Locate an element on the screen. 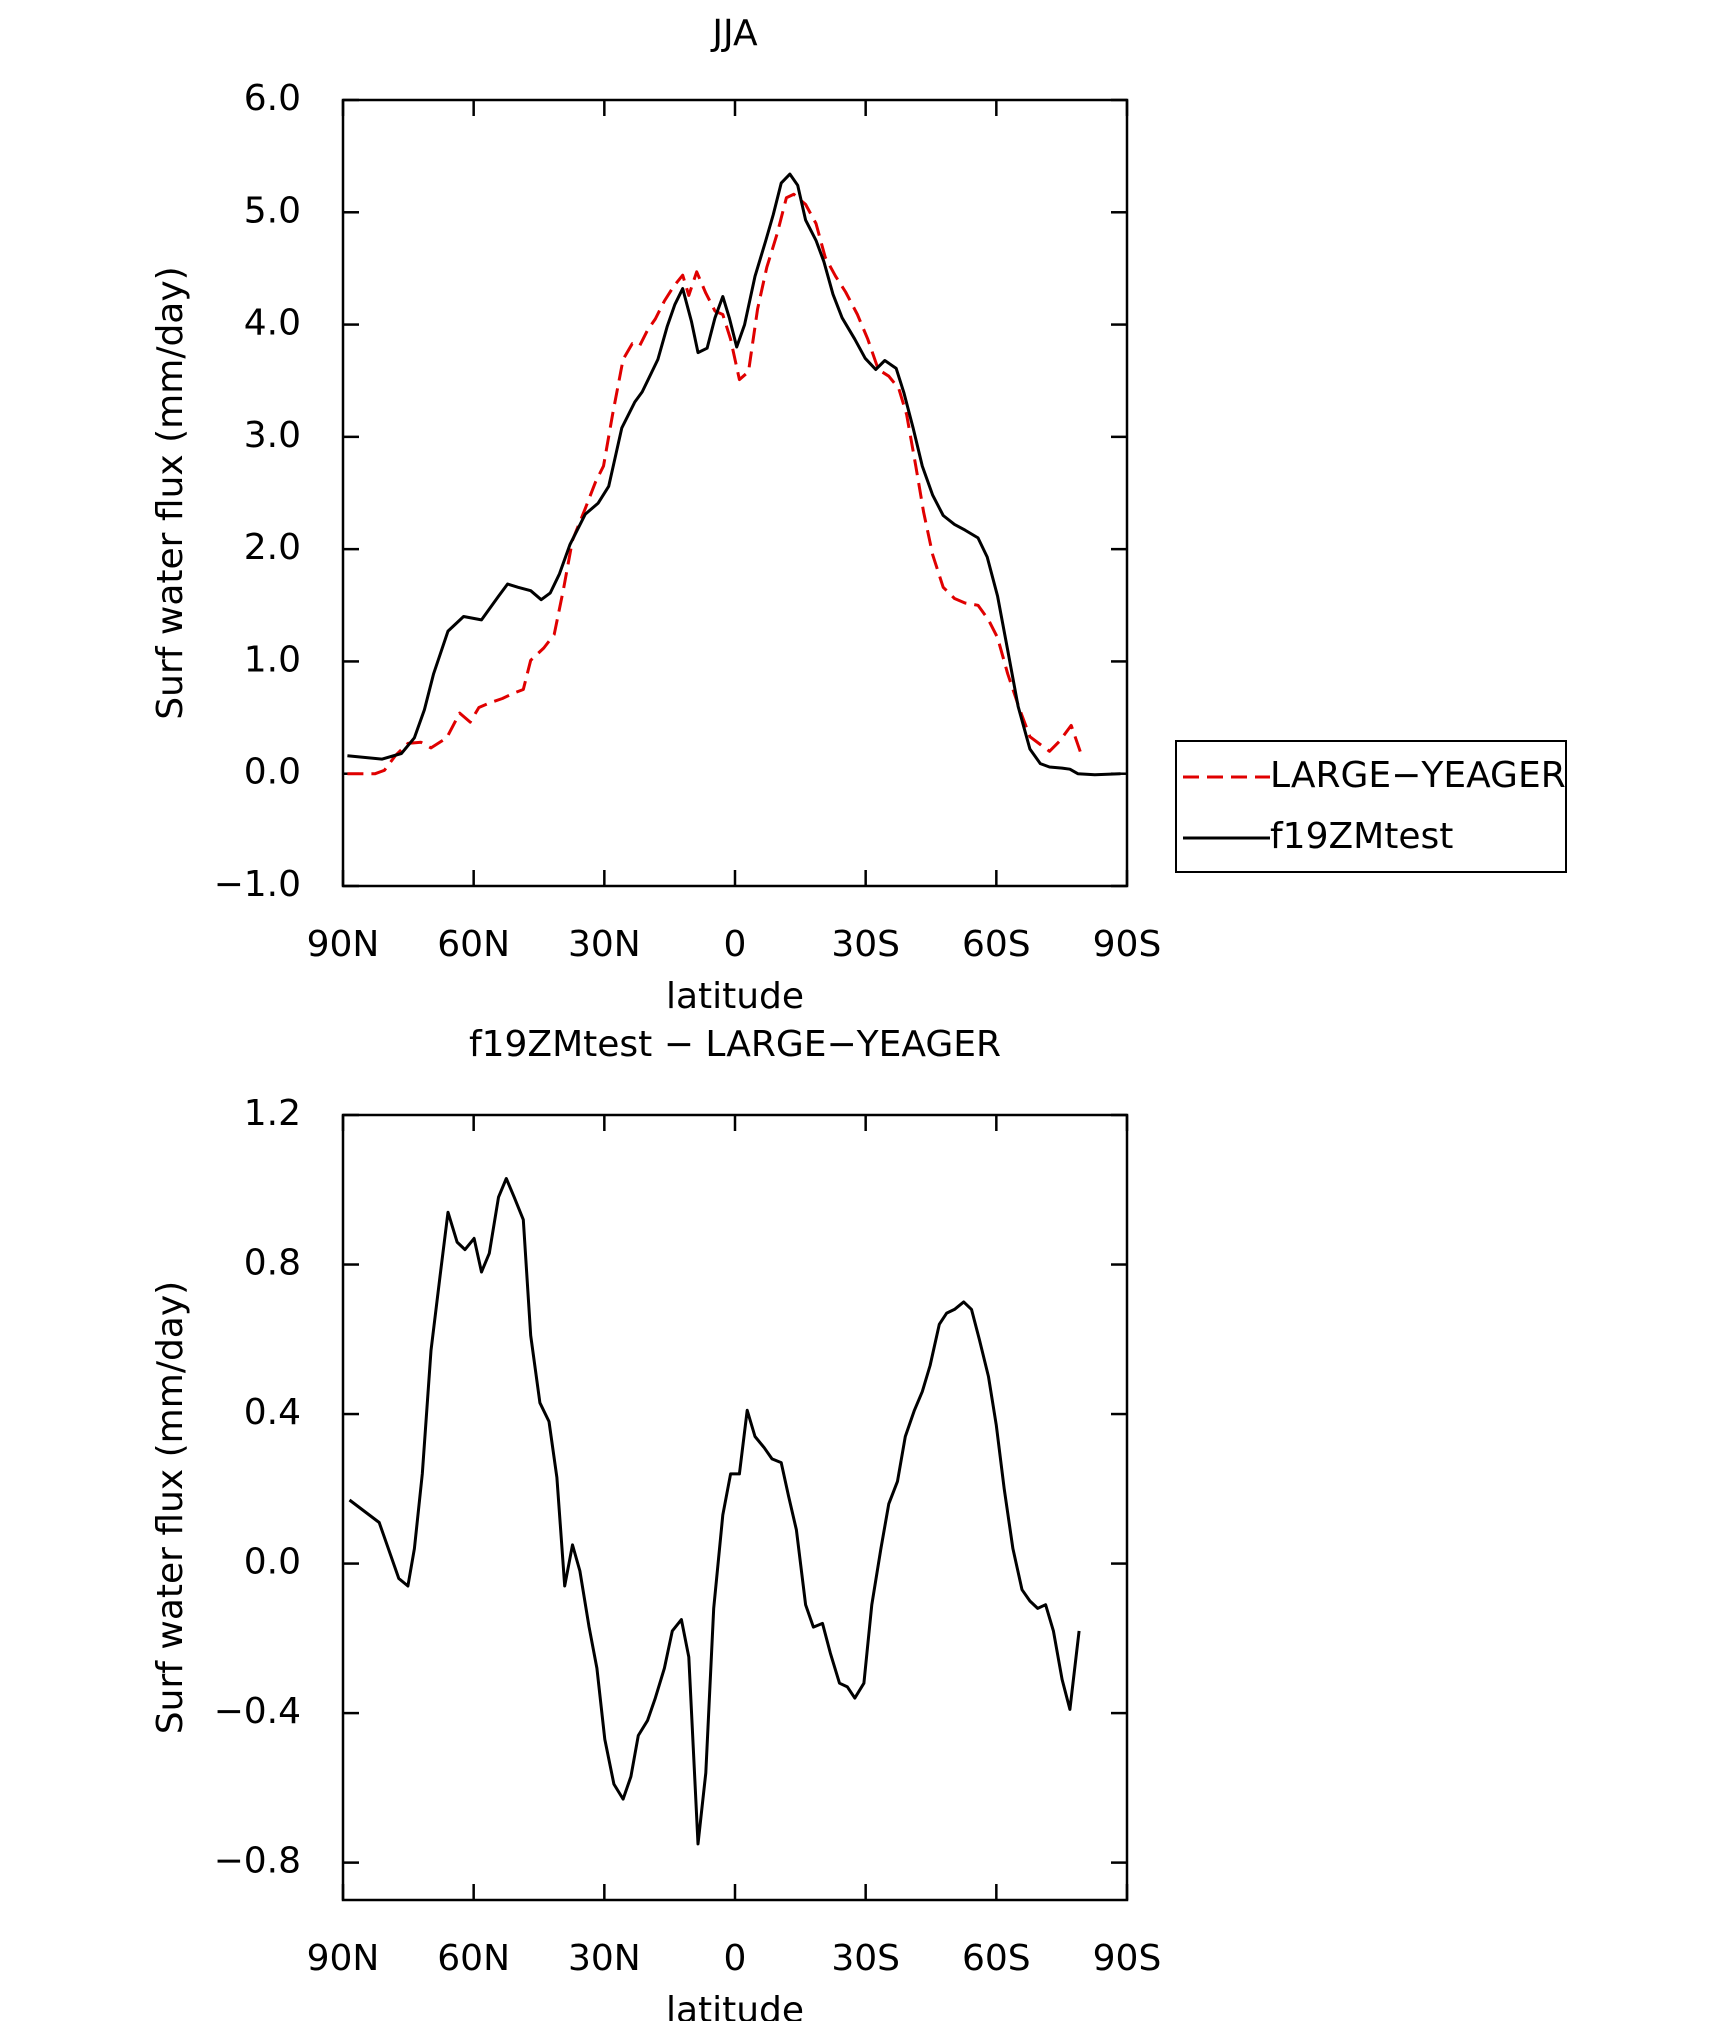 Image resolution: width=1710 pixels, height=2021 pixels. y-tick-label: −0.4 is located at coordinates (257, 1711).